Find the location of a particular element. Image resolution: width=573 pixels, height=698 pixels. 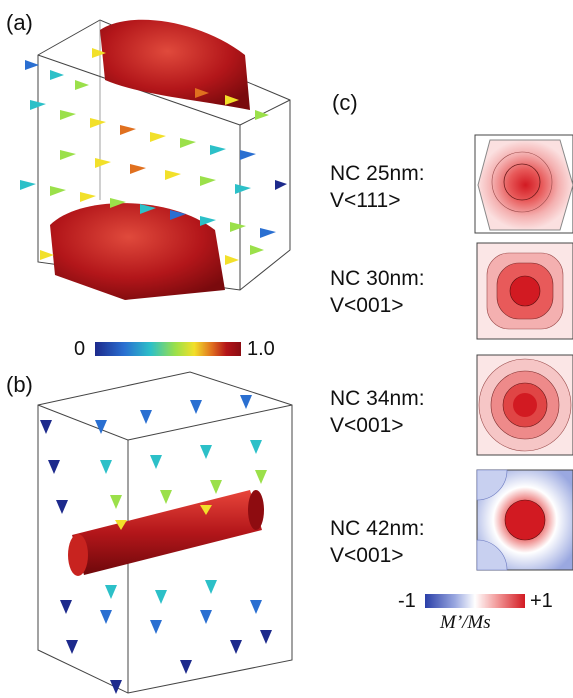

nc-map-25nm is located at coordinates (523, 184).